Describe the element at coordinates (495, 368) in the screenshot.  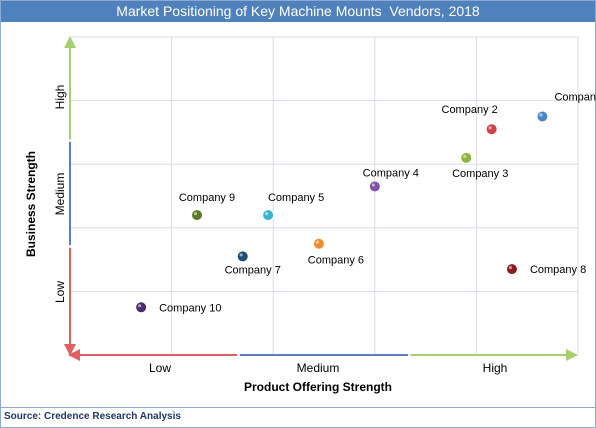
I see `x-tick-label: High` at that location.